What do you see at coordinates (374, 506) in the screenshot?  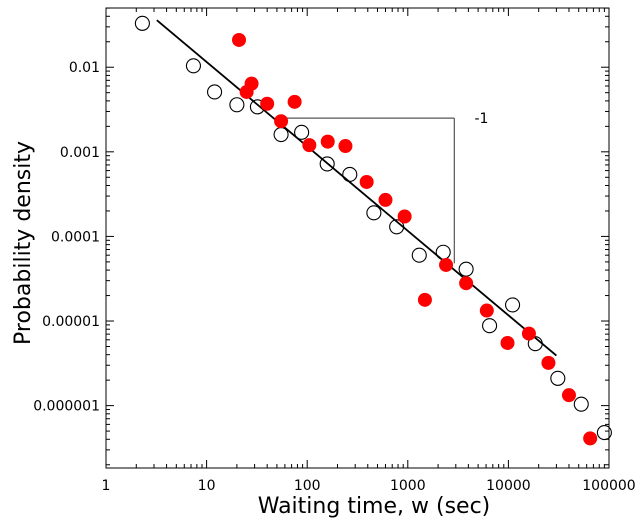 I see `x-axis-title: Waiting time, w (sec)` at bounding box center [374, 506].